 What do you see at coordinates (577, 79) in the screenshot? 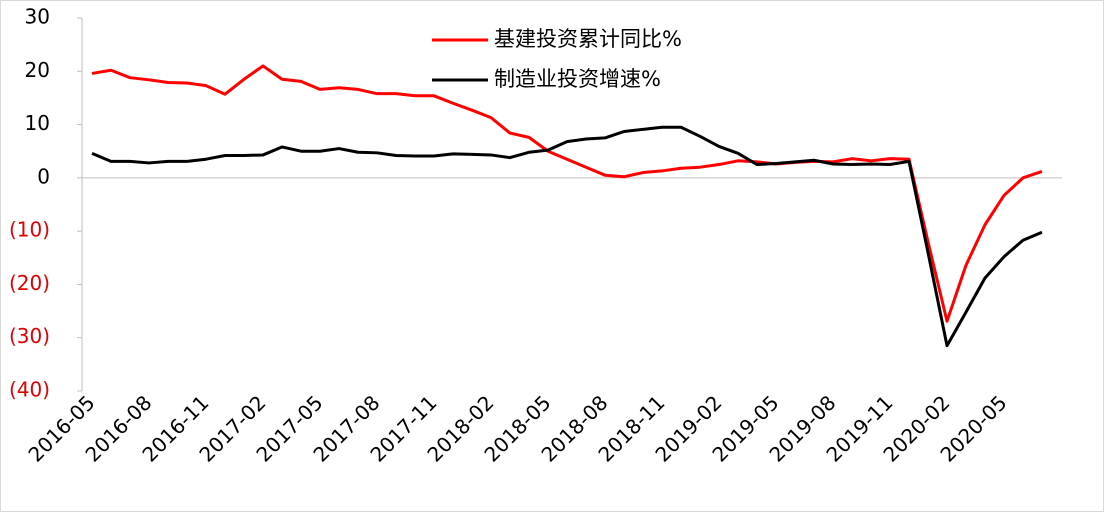
I see `legend-label: 制造业投资增速%` at bounding box center [577, 79].